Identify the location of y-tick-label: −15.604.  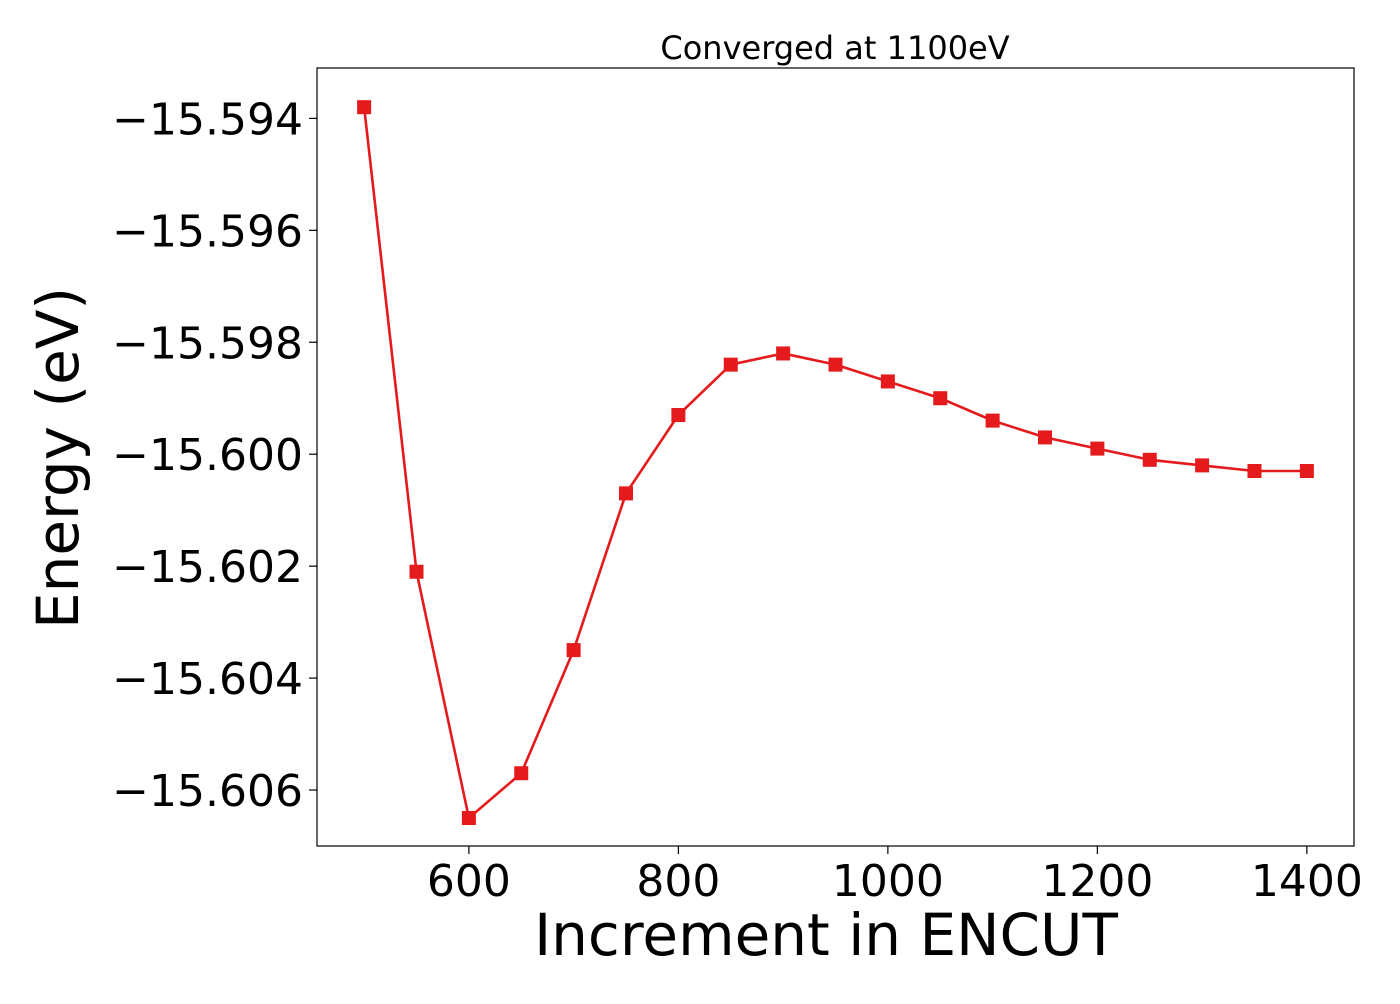
(207, 679).